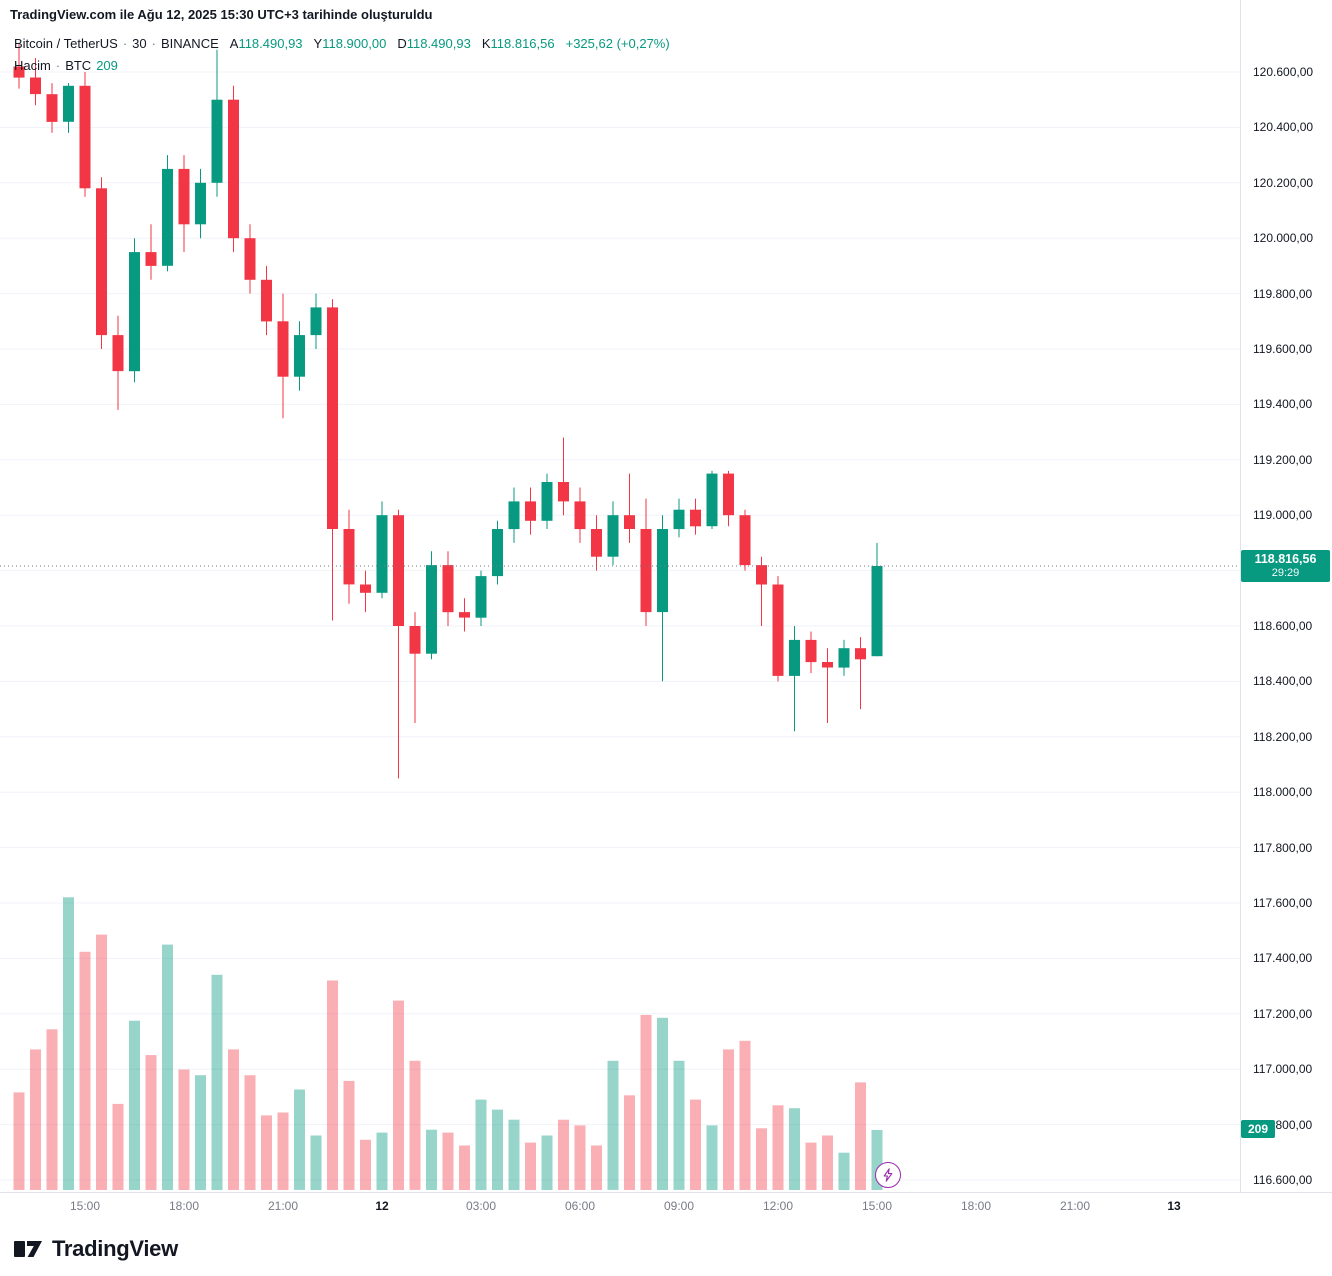 The width and height of the screenshot is (1332, 1276). I want to click on time-tick-label: 03:00, so click(481, 1206).